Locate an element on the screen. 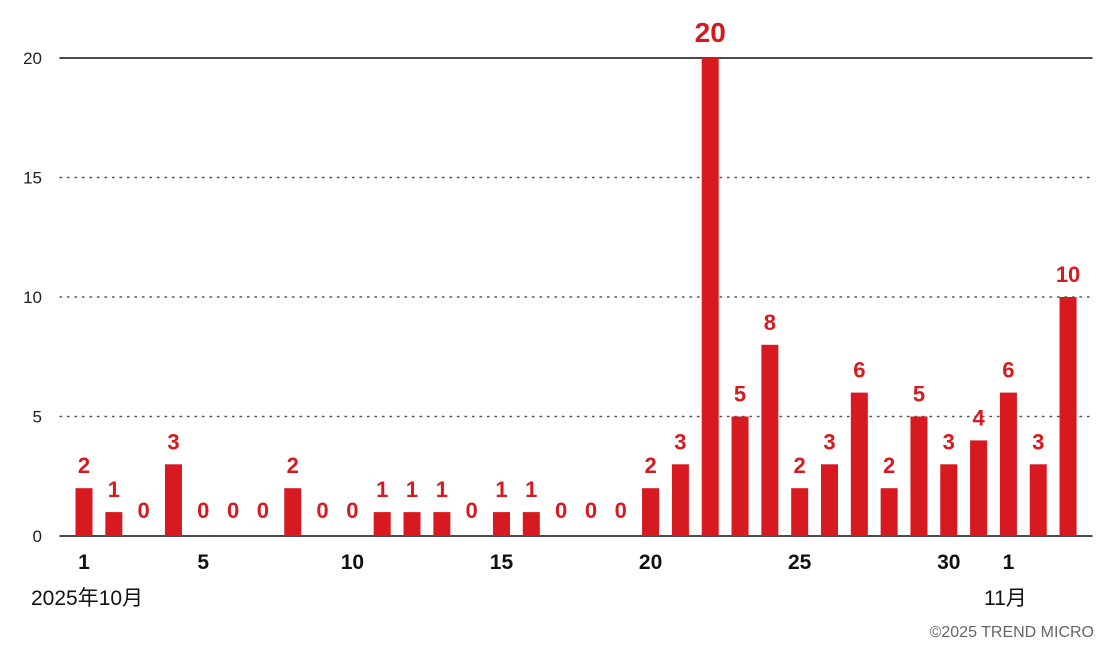 This screenshot has width=1114, height=662. value-label-18: 0 is located at coordinates (591, 510).